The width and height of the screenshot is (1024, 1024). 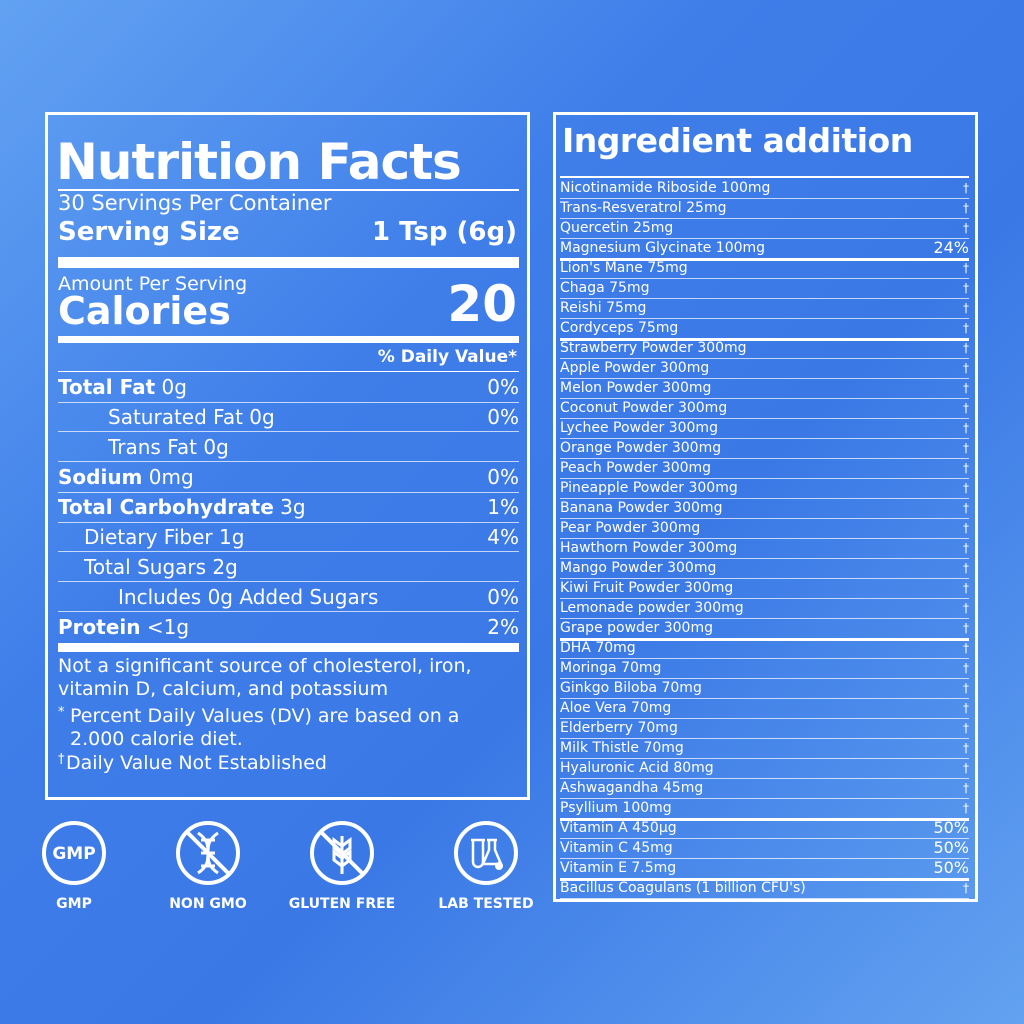 What do you see at coordinates (764, 368) in the screenshot?
I see `ingredient-row: Apple Powder 300mg †` at bounding box center [764, 368].